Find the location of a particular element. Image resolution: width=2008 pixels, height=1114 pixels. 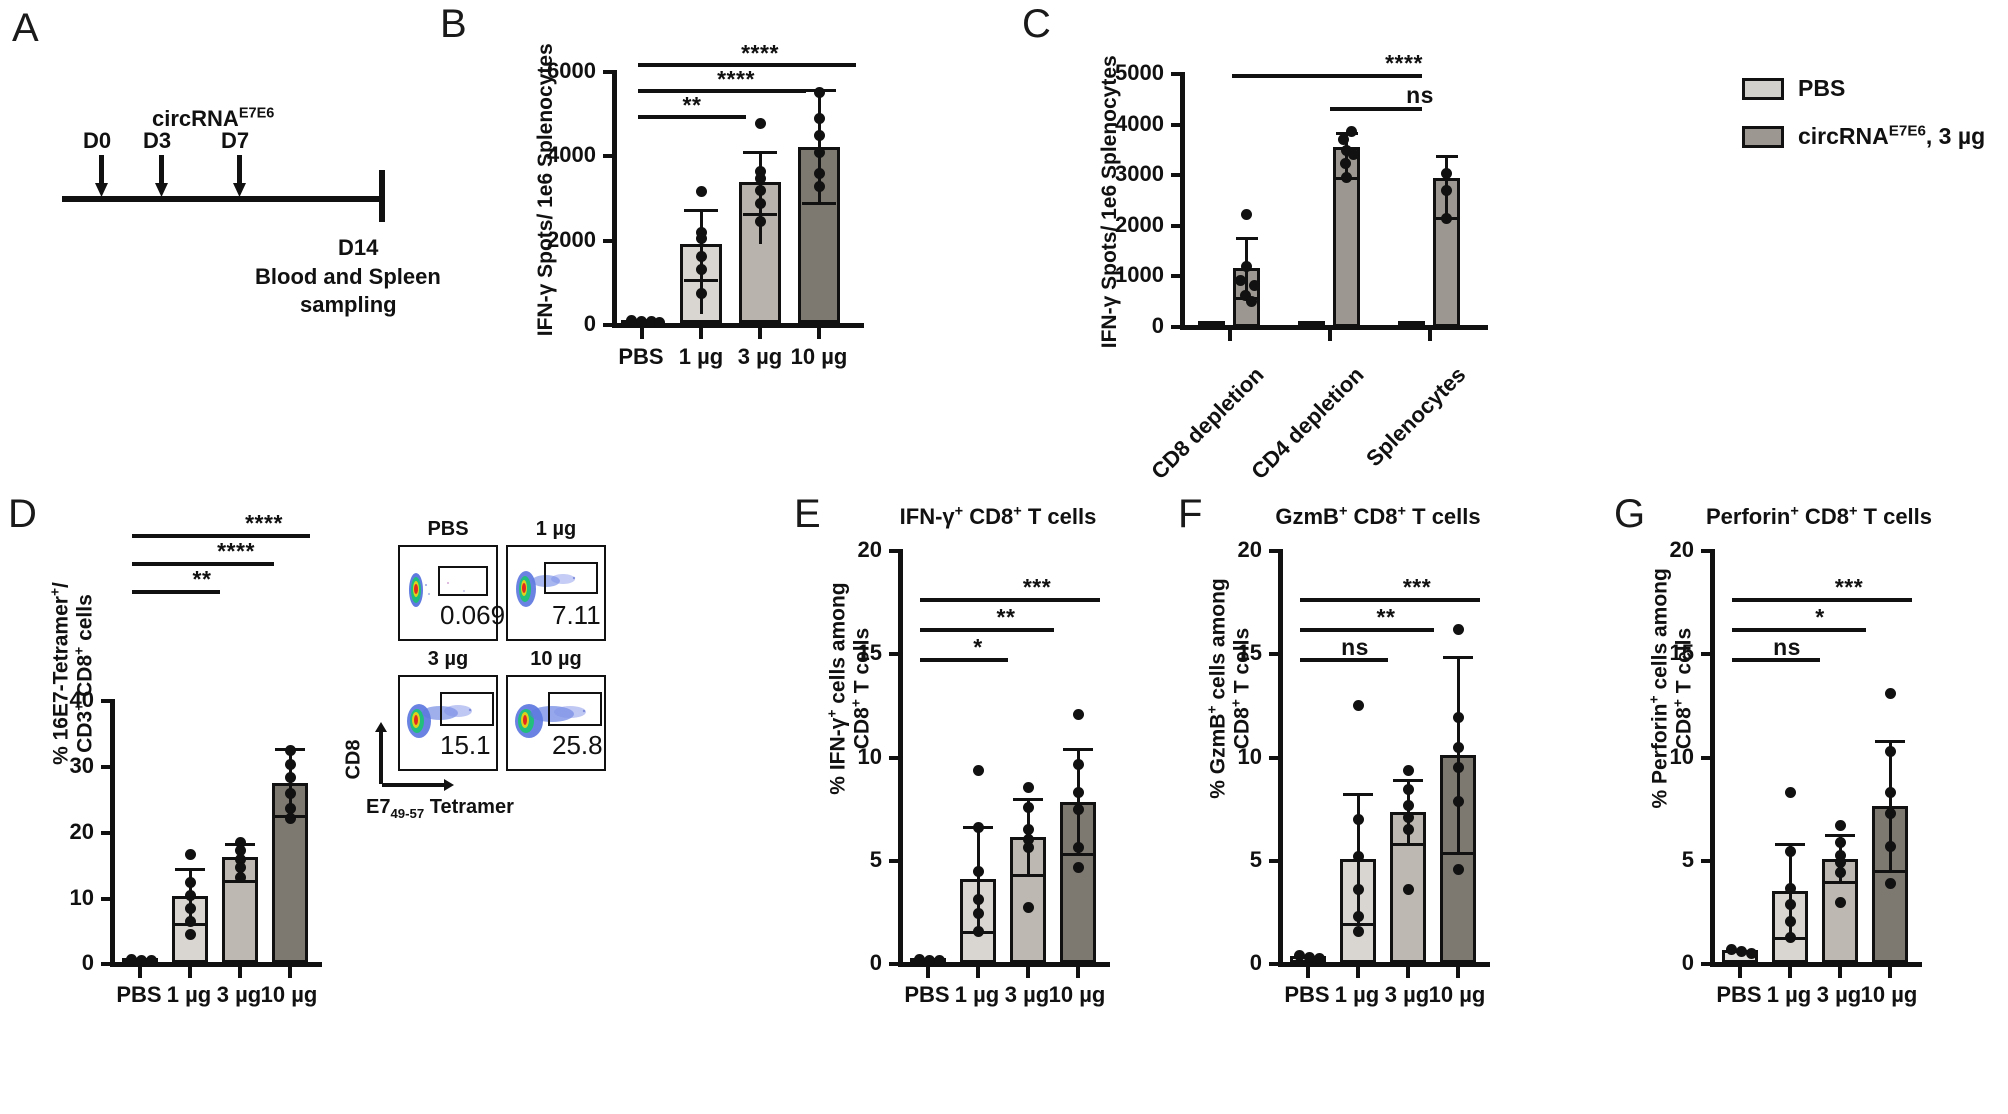

panel-e-err-10ug is located at coordinates (1078, 802).